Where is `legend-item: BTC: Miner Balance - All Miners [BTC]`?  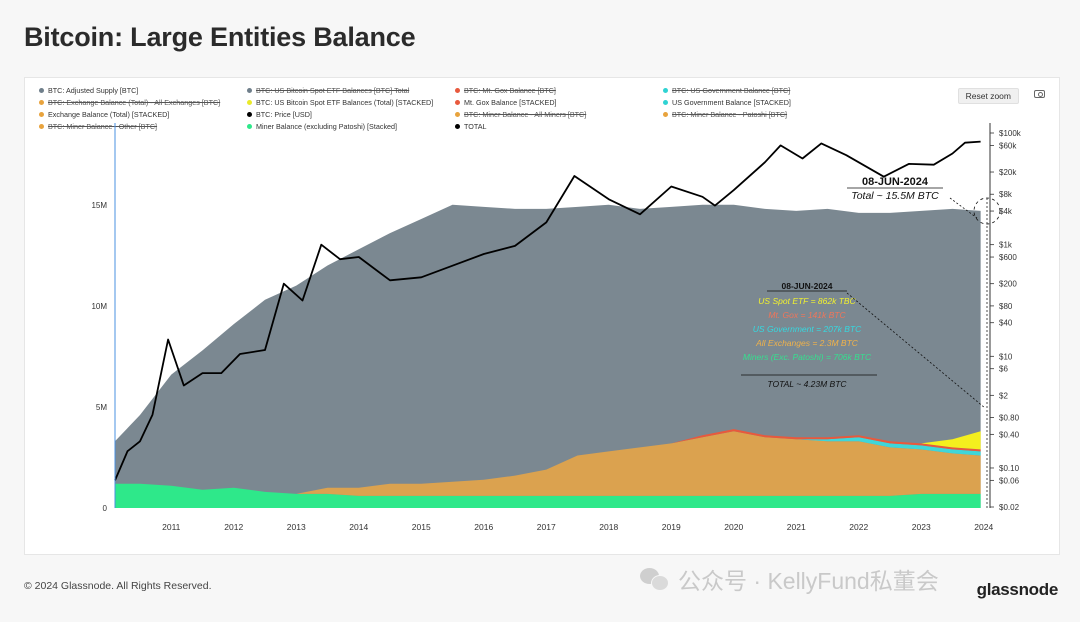 legend-item: BTC: Miner Balance - All Miners [BTC] is located at coordinates (520, 114).